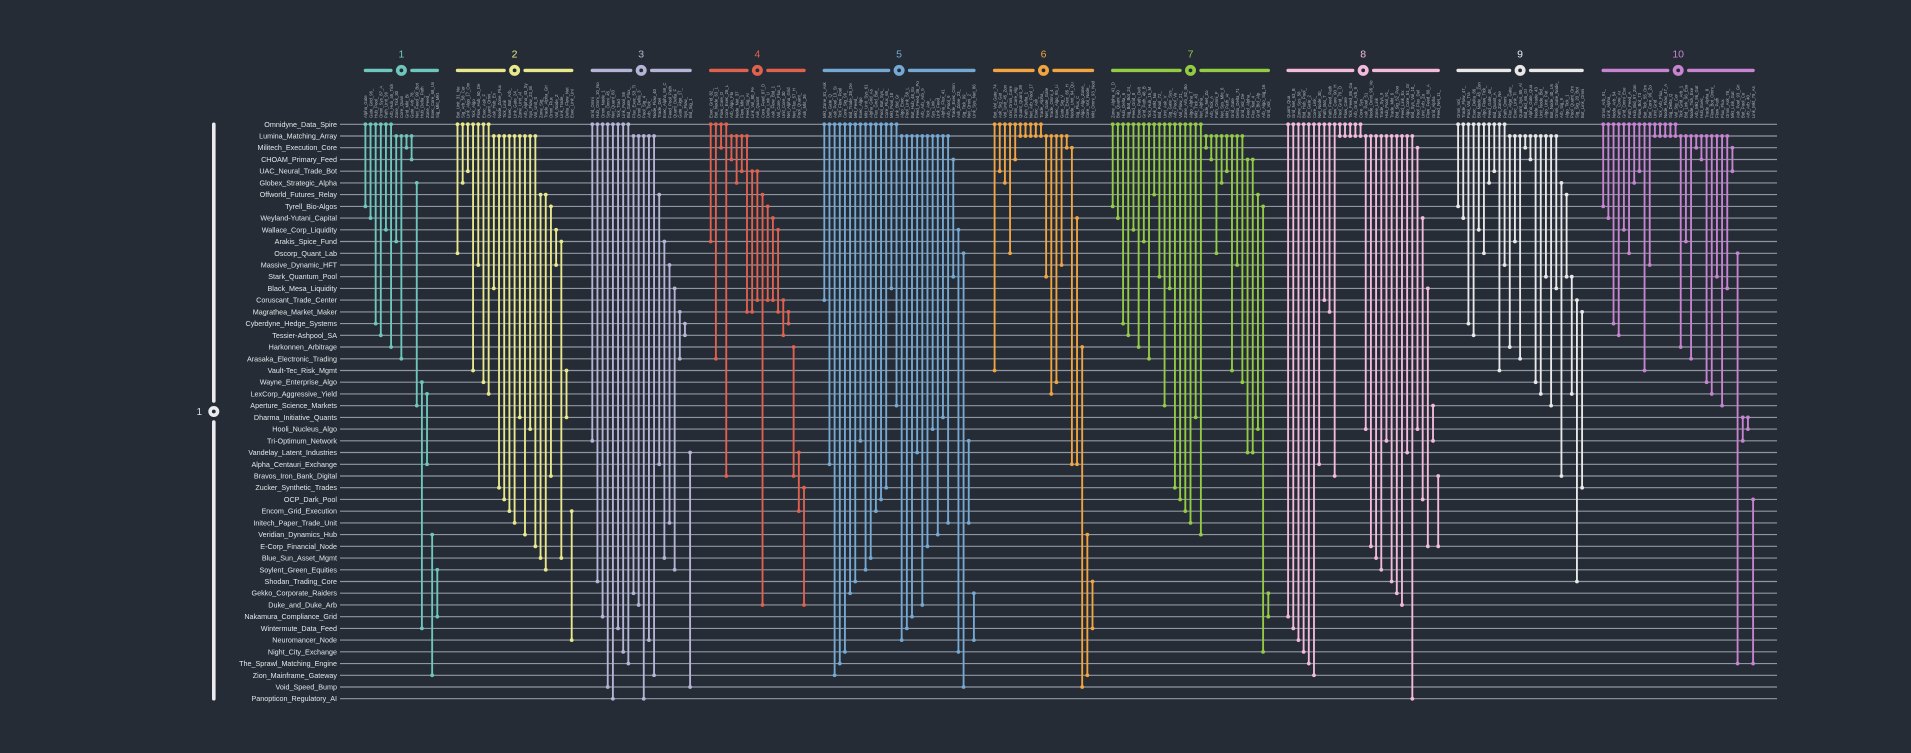 The image size is (1911, 753). Describe the element at coordinates (473, 108) in the screenshot. I see `svg-text: Tick_Algo` at that location.